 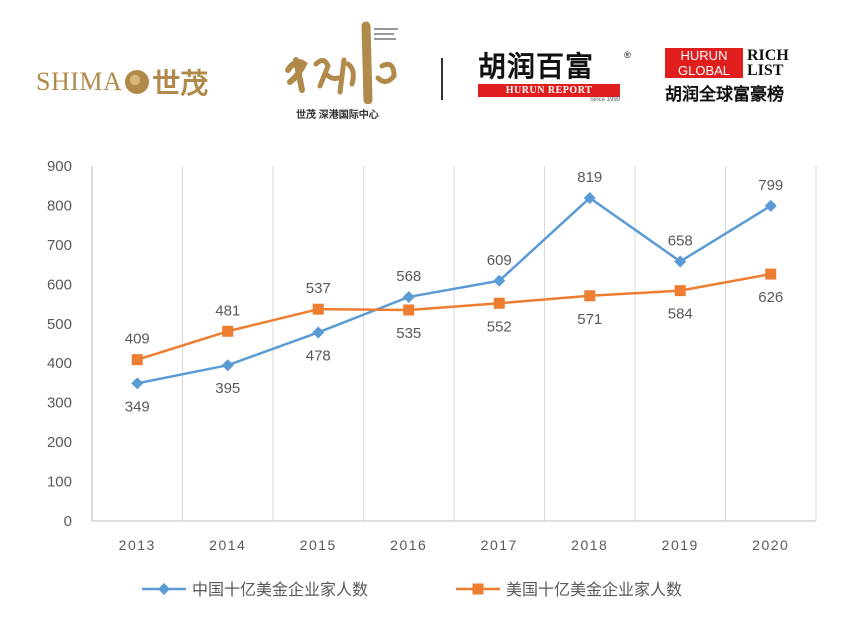 What do you see at coordinates (227, 388) in the screenshot?
I see `data-label: 395` at bounding box center [227, 388].